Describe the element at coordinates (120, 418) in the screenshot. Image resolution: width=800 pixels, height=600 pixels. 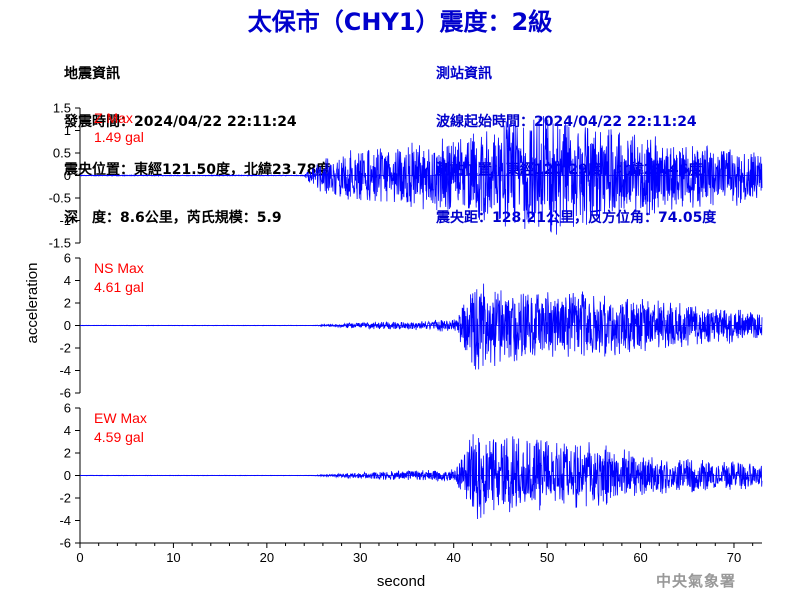
I see `max-label-ew: EW Max` at that location.